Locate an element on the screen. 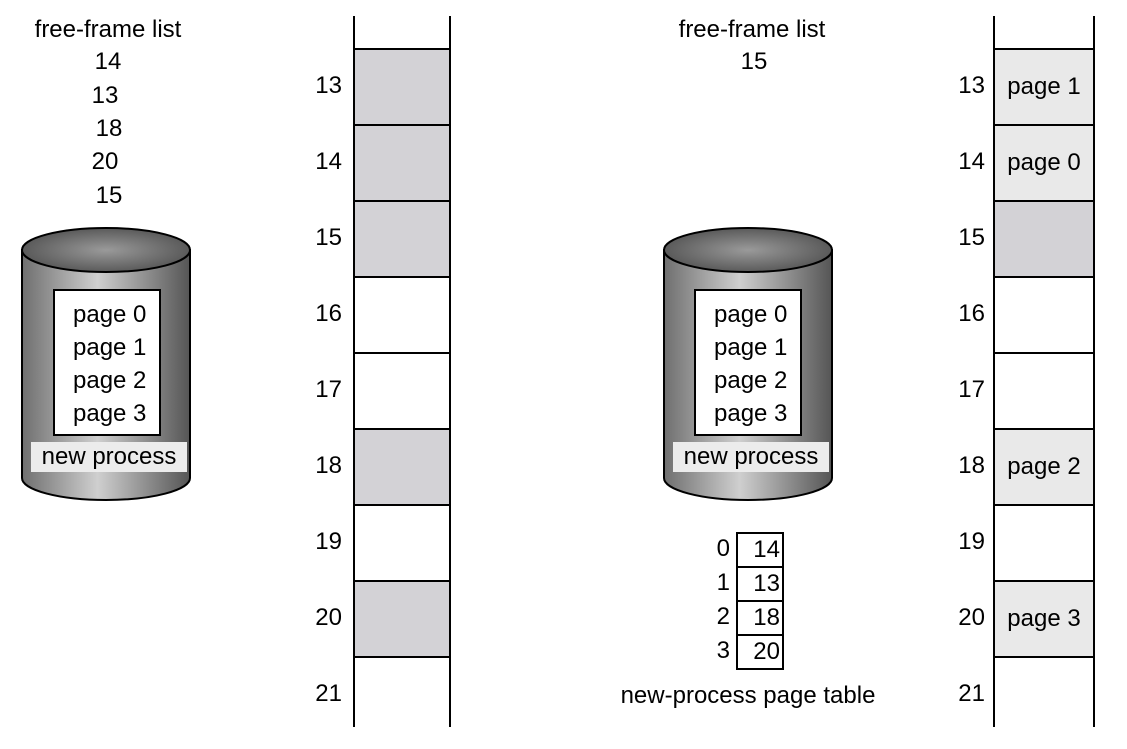 This screenshot has width=1127, height=749. before-free-frame-item: 20 is located at coordinates (105, 161).